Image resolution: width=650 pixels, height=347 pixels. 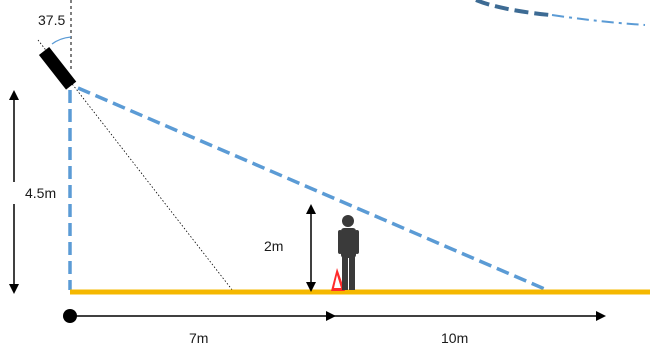 What do you see at coordinates (198, 338) in the screenshot?
I see `distance-near-label: 7m` at bounding box center [198, 338].